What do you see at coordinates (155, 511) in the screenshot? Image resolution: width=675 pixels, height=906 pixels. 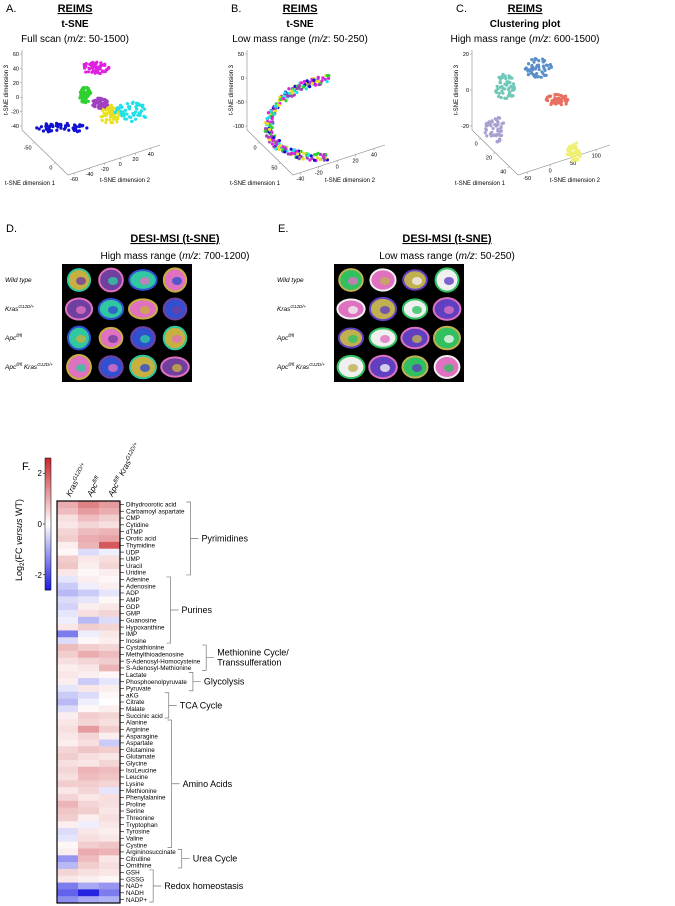 I see `metabolite-label: Carbamoyl aspartate` at bounding box center [155, 511].